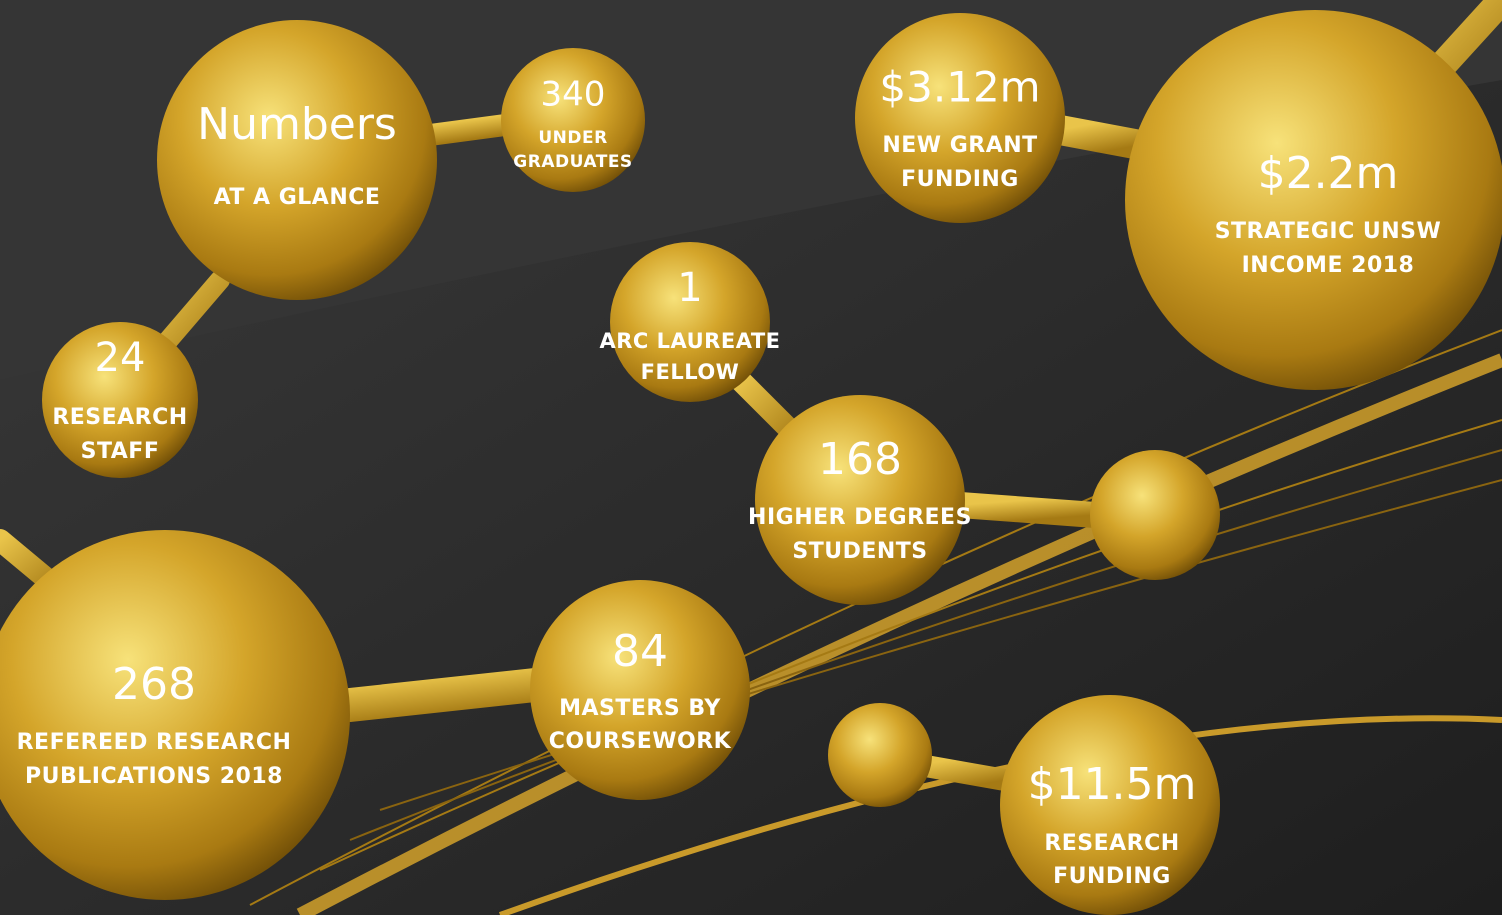 The width and height of the screenshot is (1502, 915). What do you see at coordinates (120, 451) in the screenshot?
I see `stat-label: STAFF` at bounding box center [120, 451].